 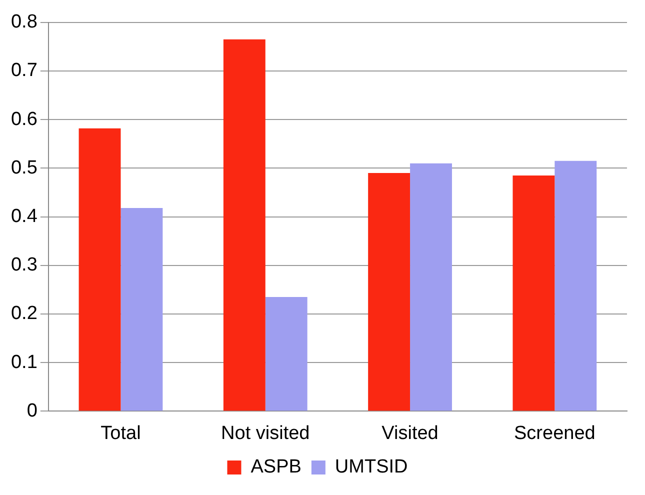 I want to click on y-tick-label: 0.1, so click(x=24, y=362).